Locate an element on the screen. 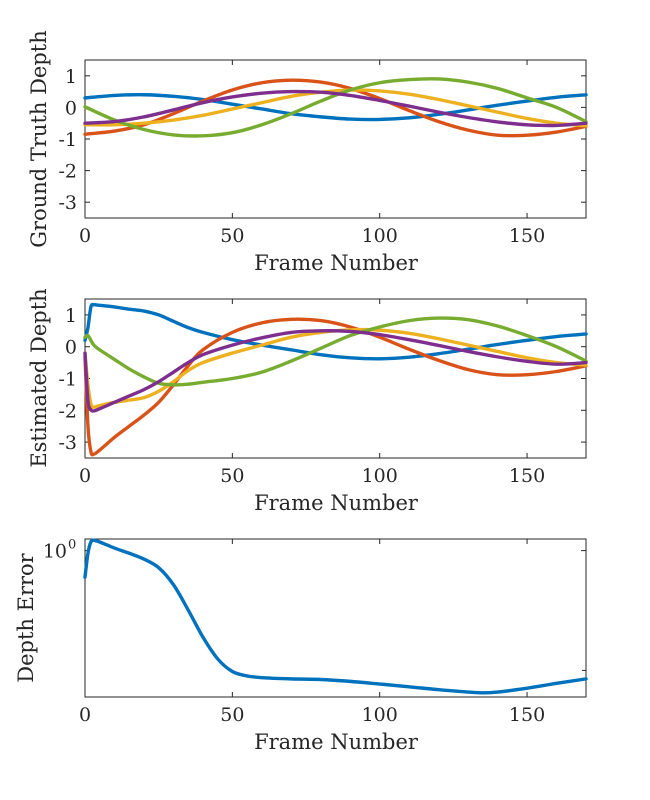 Image resolution: width=650 pixels, height=800 pixels. estimated-series-blue is located at coordinates (335, 331).